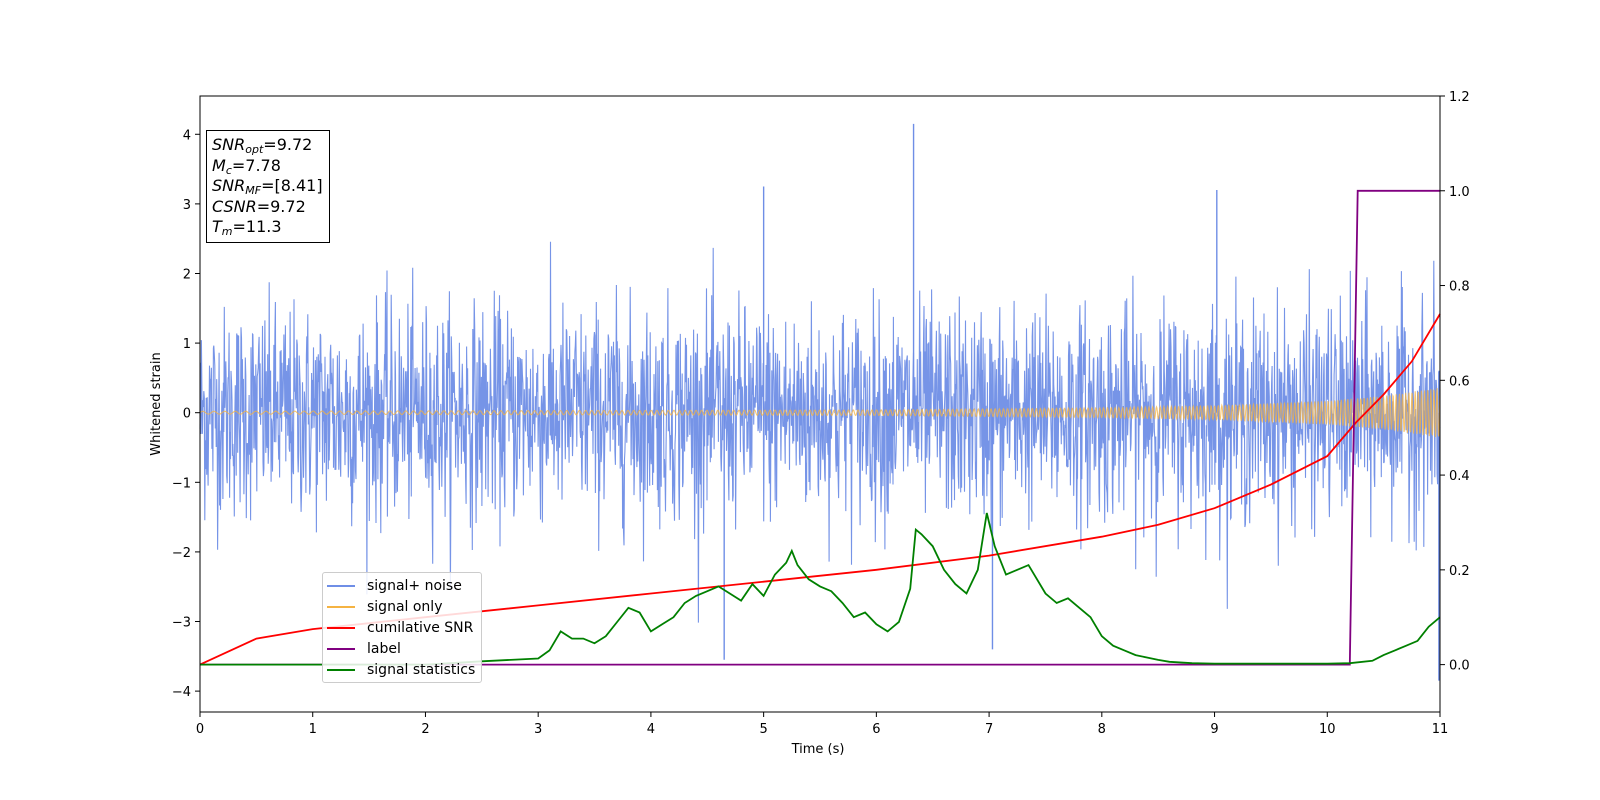  I want to click on y-tick-label-left: 1, so click(187, 344).